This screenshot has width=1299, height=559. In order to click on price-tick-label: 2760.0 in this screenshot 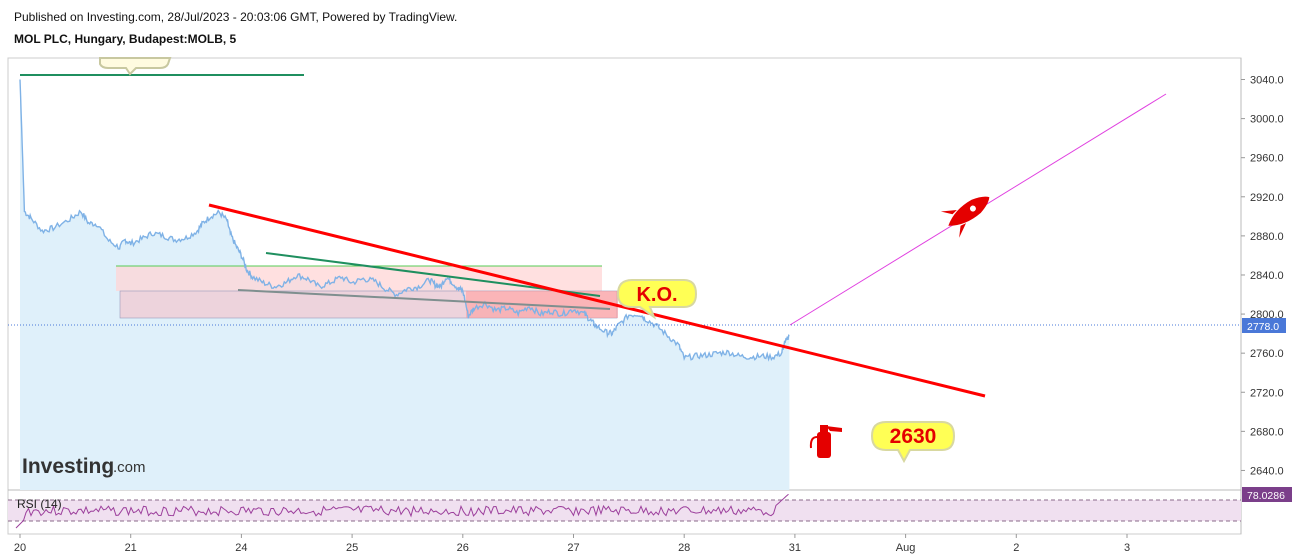, I will do `click(1267, 354)`.